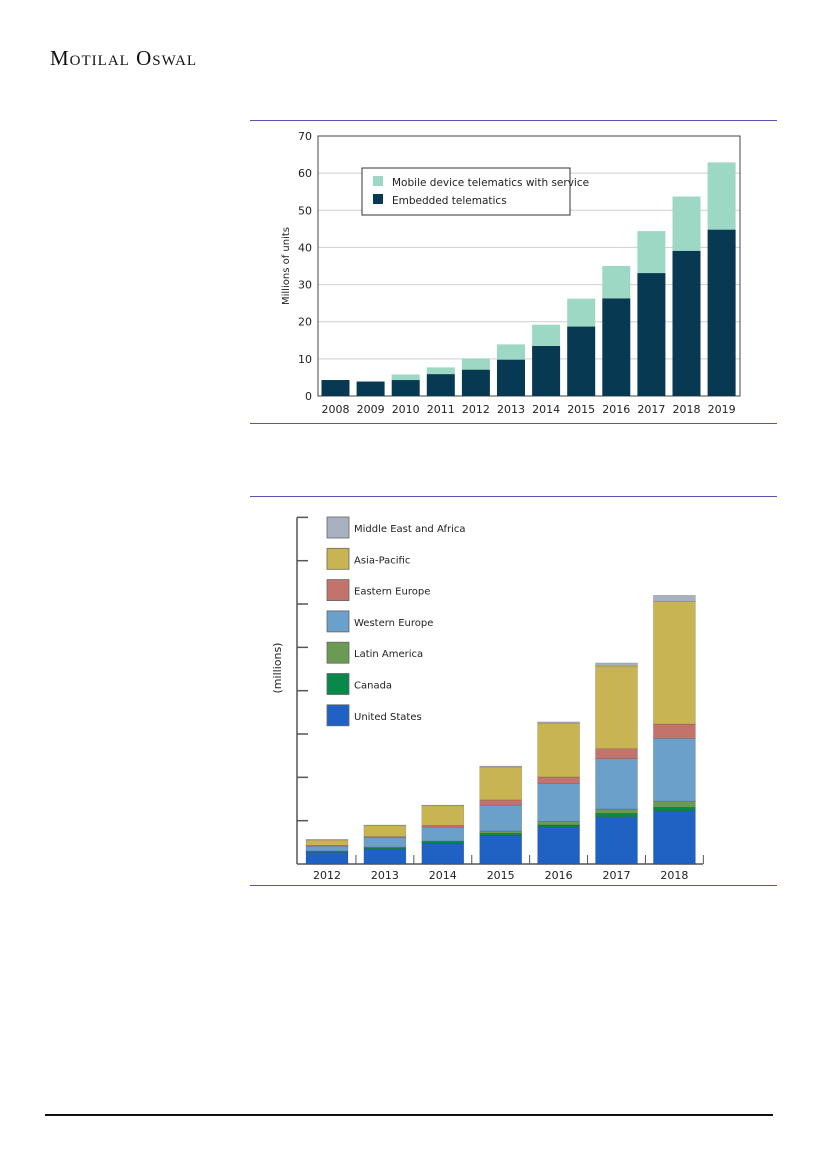 The height and width of the screenshot is (1169, 827). What do you see at coordinates (466, 191) in the screenshot?
I see `legend-box` at bounding box center [466, 191].